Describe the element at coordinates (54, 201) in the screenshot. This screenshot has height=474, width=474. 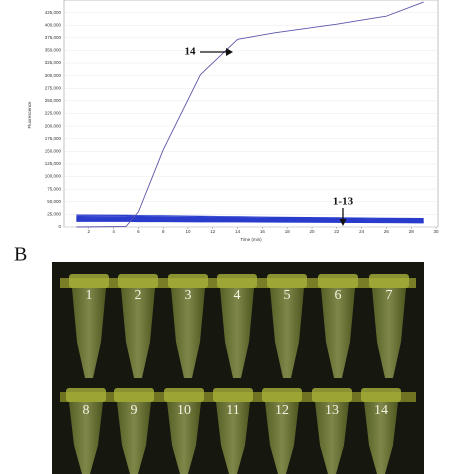
I see `y-tick-label: 50,000` at that location.